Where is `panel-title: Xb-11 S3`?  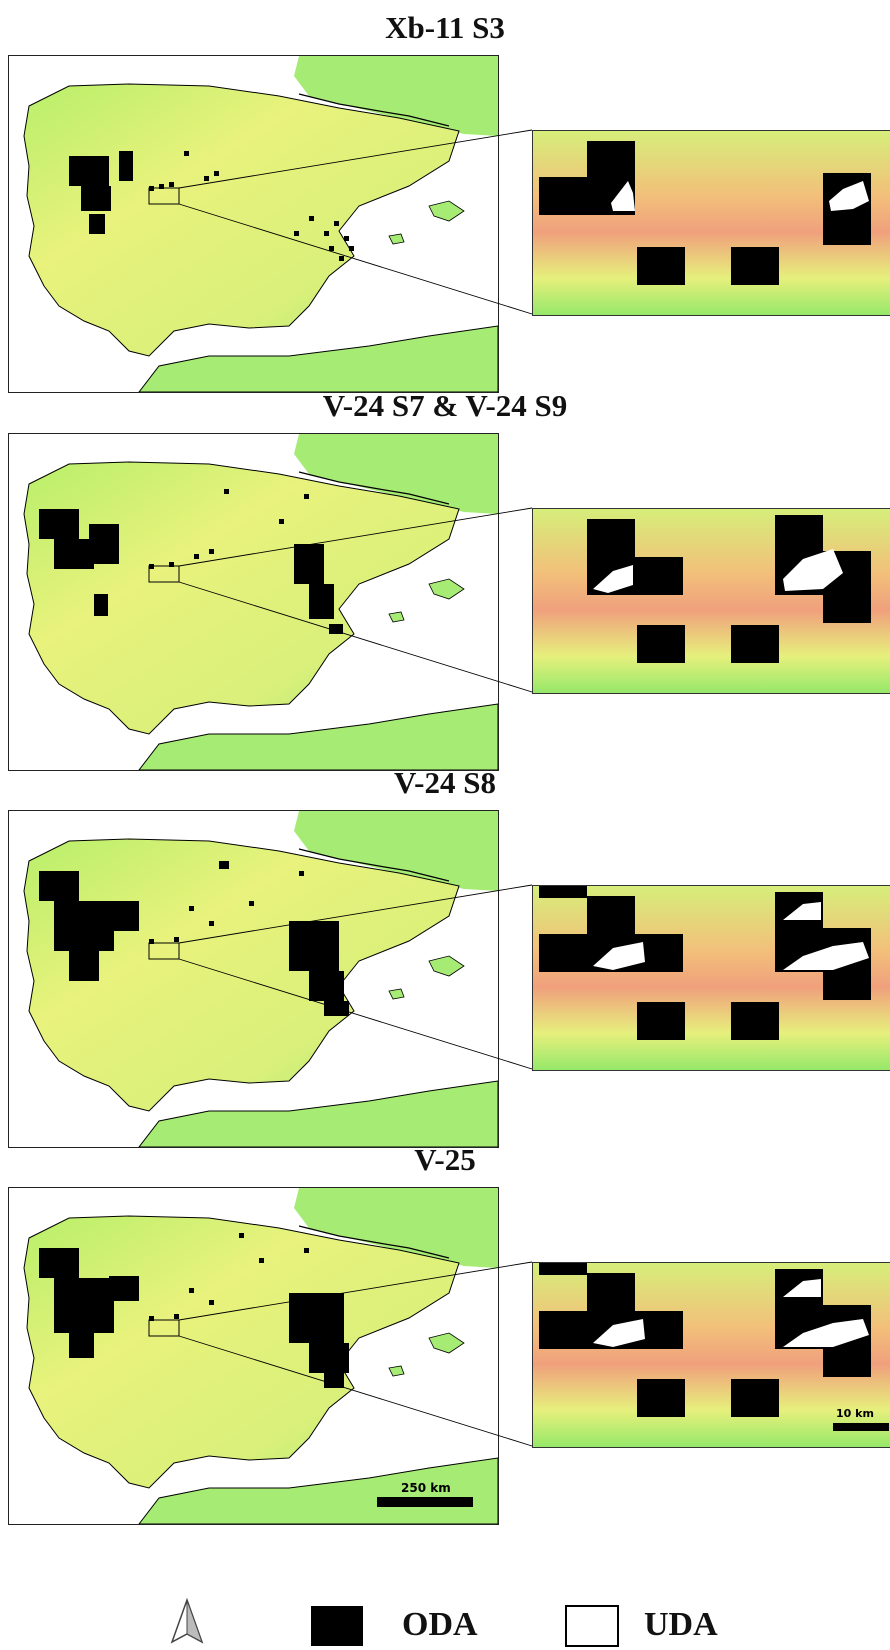 panel-title: Xb-11 S3 is located at coordinates (445, 27).